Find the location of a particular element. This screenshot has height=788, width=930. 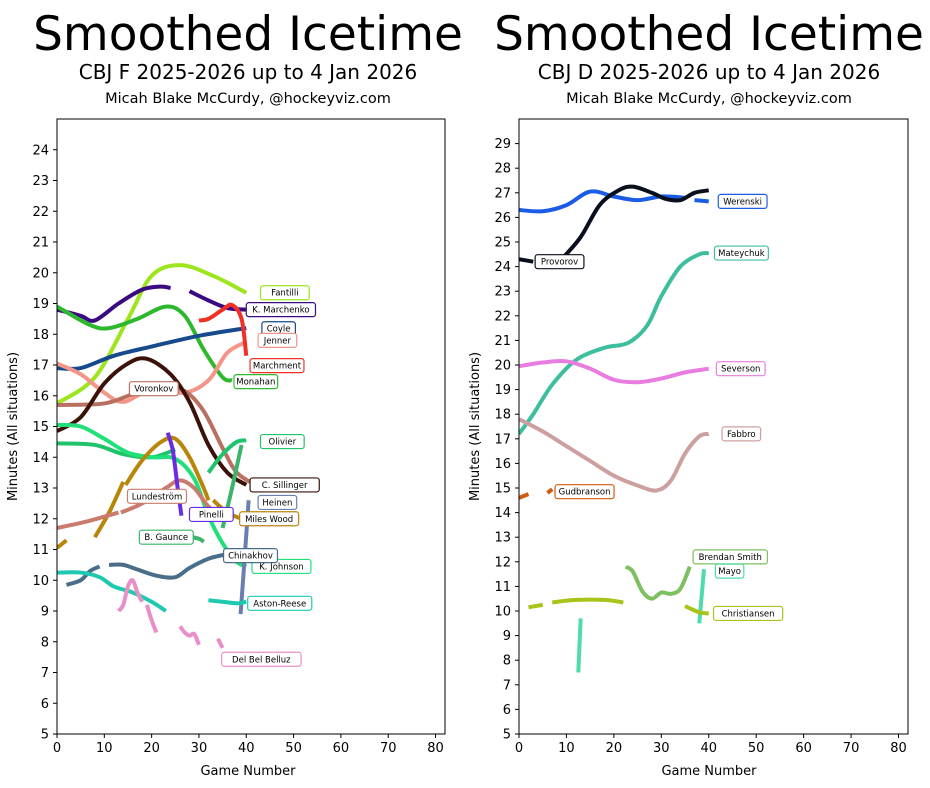

x-tick-label: 30 is located at coordinates (661, 748).